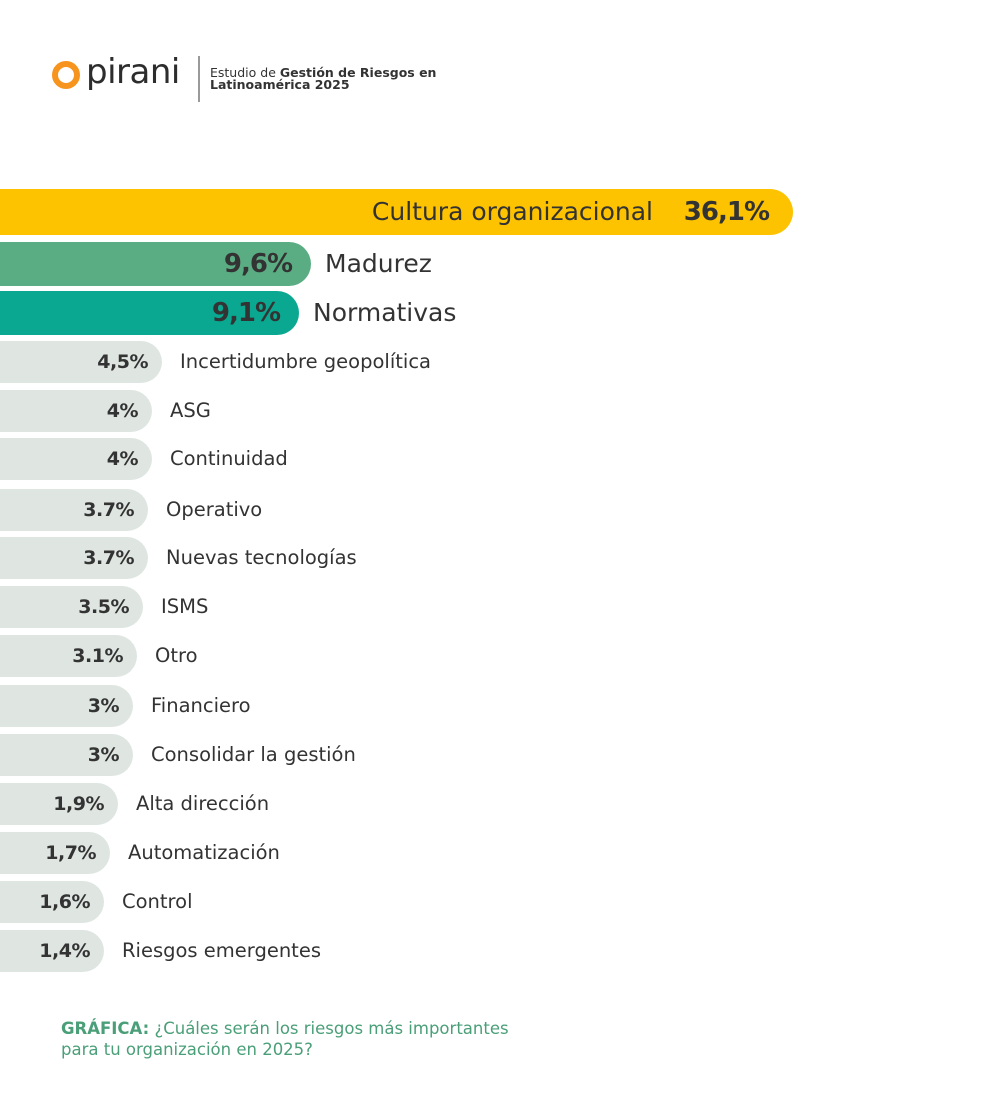 The width and height of the screenshot is (1000, 1119). What do you see at coordinates (261, 557) in the screenshot?
I see `category-label: Nuevas tecnologías` at bounding box center [261, 557].